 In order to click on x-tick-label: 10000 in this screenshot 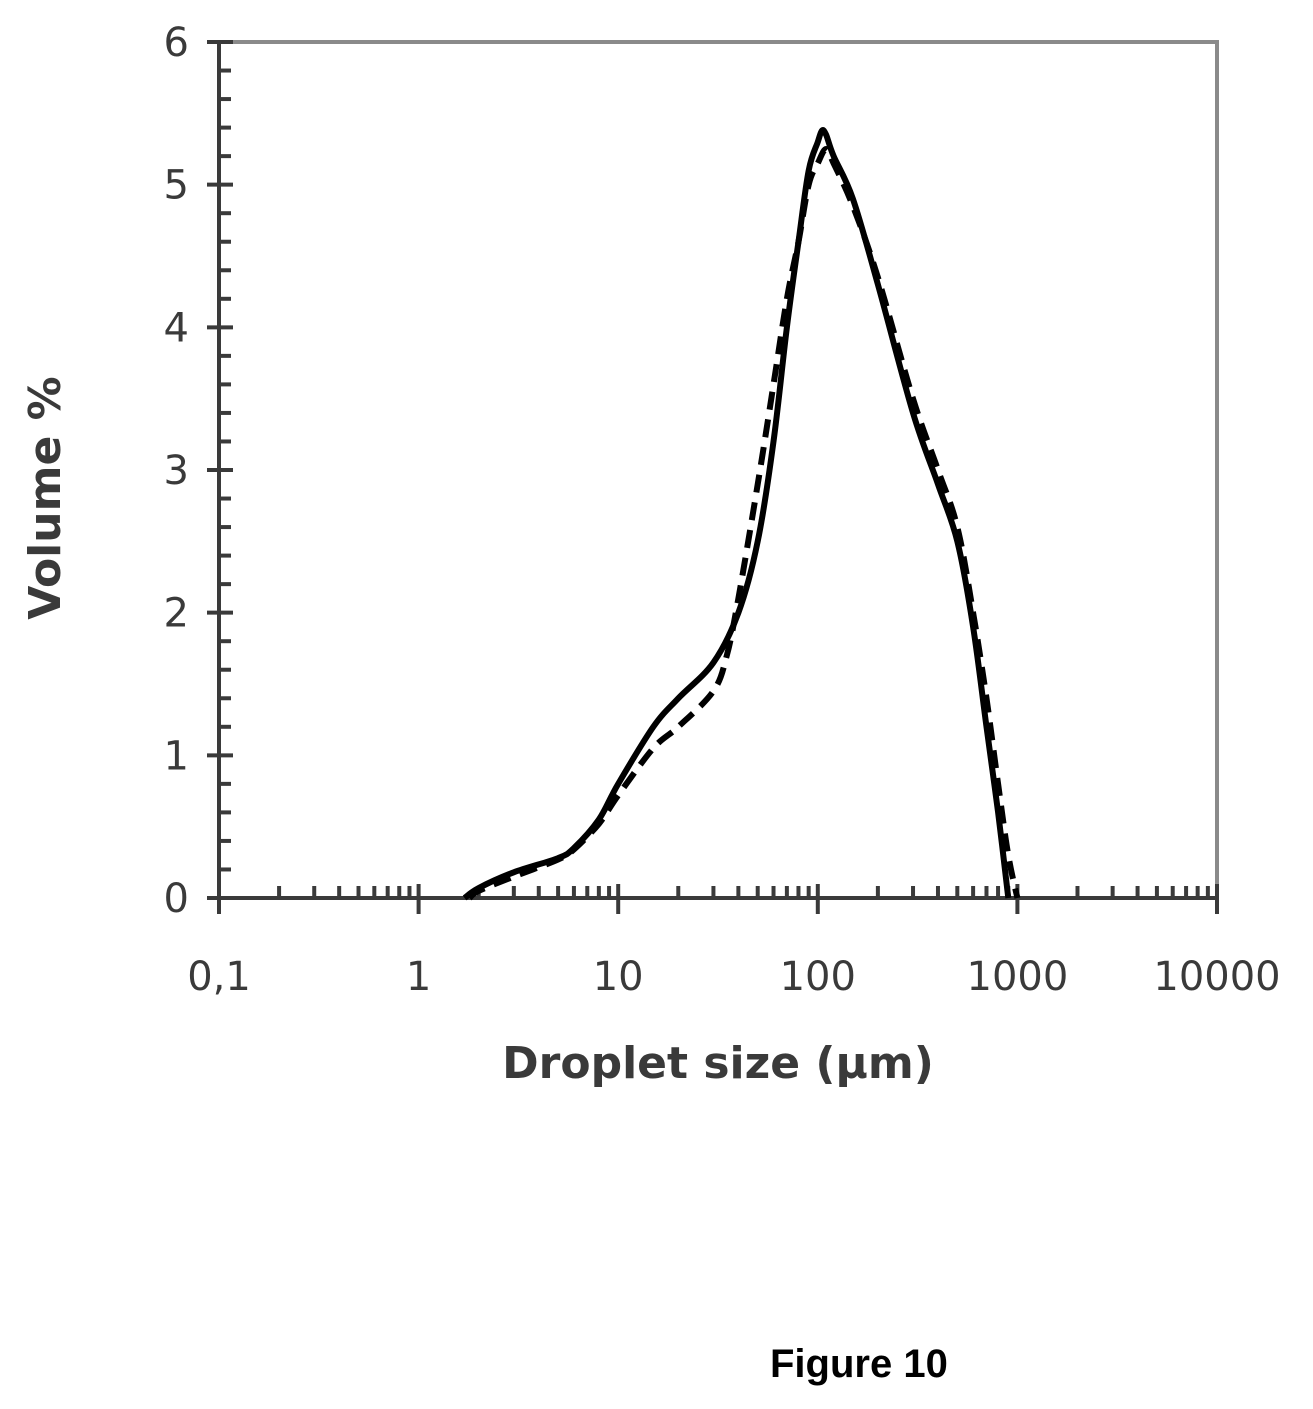, I will do `click(1216, 977)`.